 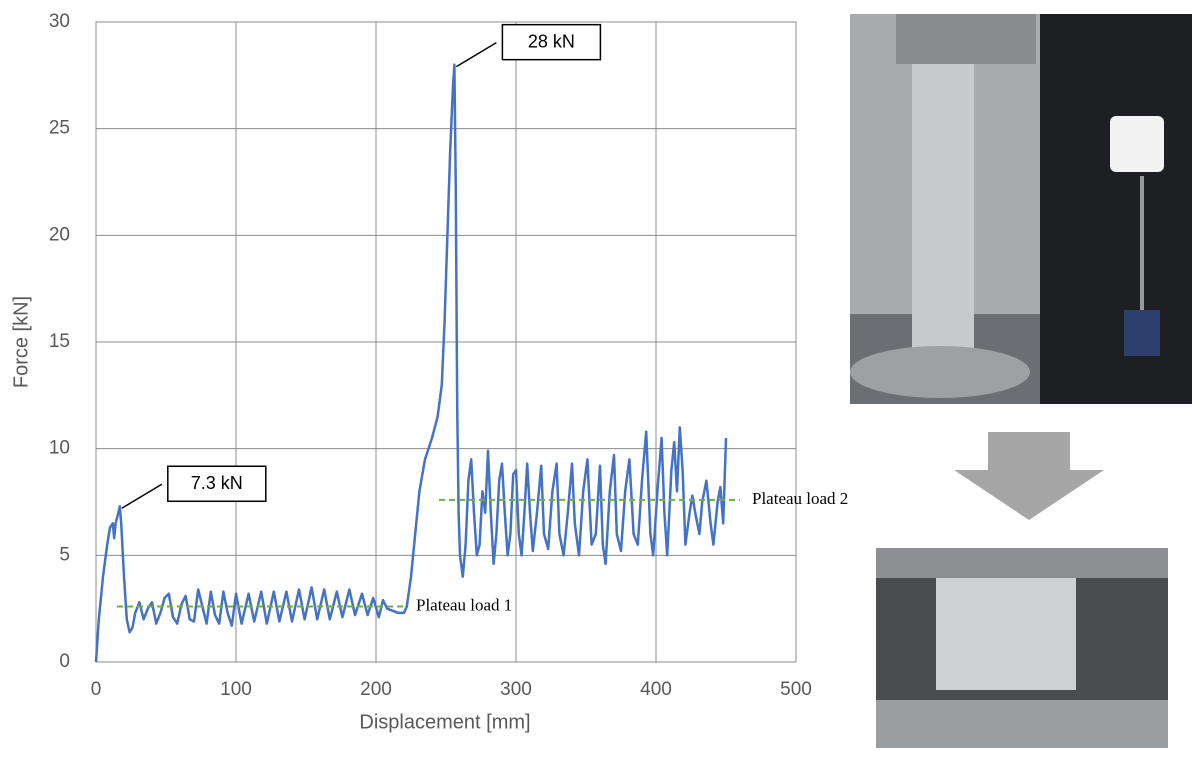 What do you see at coordinates (236, 689) in the screenshot?
I see `x-tick-label: 100` at bounding box center [236, 689].